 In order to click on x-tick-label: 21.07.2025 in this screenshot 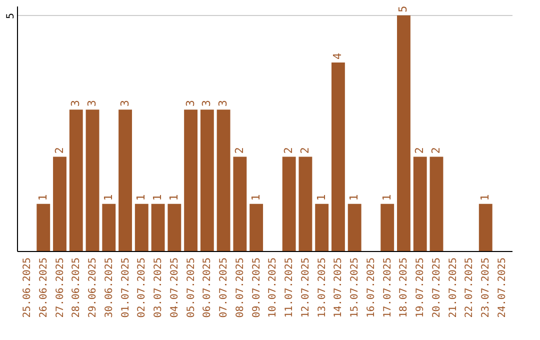, I will do `click(453, 288)`.